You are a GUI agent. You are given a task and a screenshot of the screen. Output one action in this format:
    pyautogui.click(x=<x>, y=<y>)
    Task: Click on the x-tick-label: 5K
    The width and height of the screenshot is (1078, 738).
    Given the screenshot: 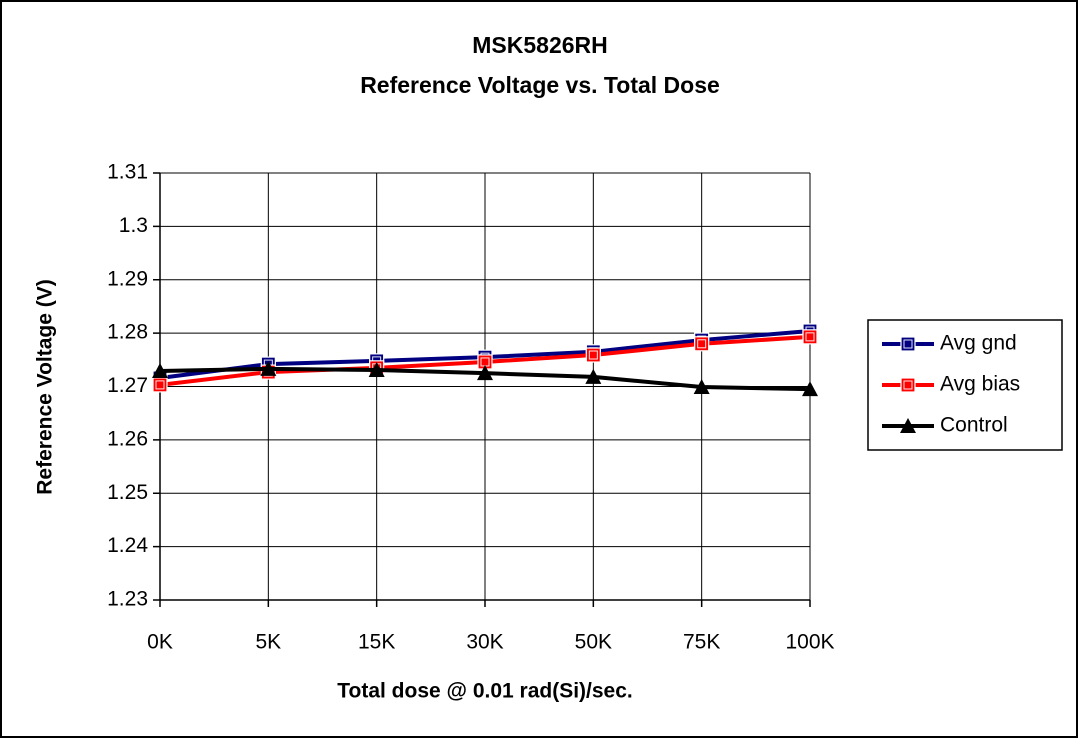 What is the action you would take?
    pyautogui.click(x=268, y=642)
    